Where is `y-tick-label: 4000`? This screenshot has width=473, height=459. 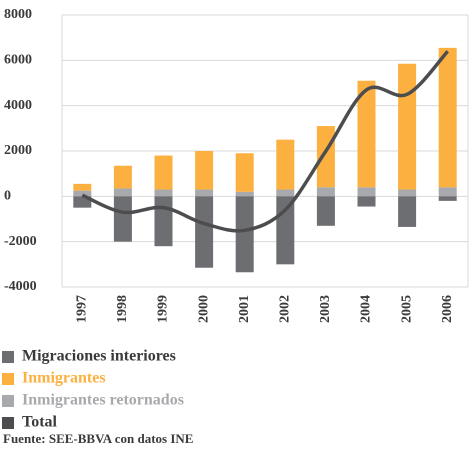
y-tick-label: 4000 is located at coordinates (18, 105).